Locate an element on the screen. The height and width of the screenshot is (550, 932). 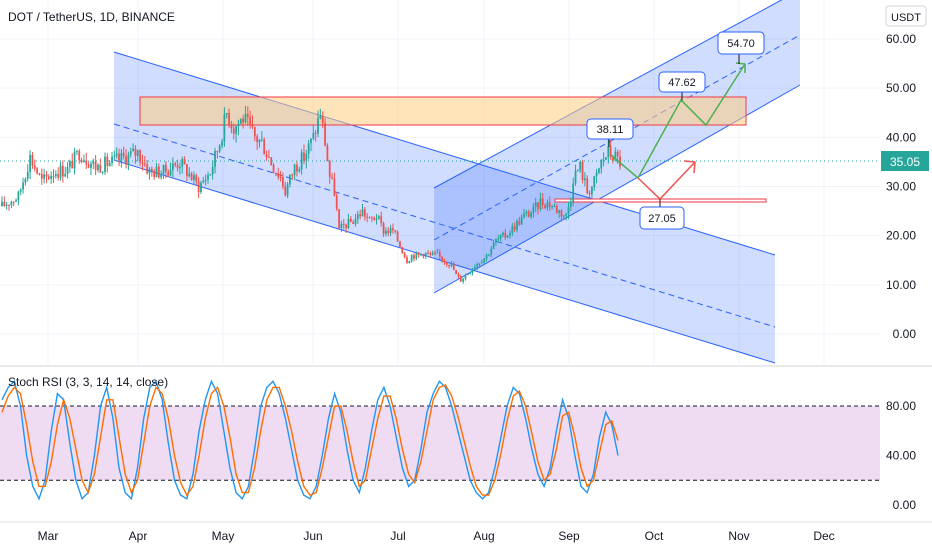
resistance-zone is located at coordinates (443, 111).